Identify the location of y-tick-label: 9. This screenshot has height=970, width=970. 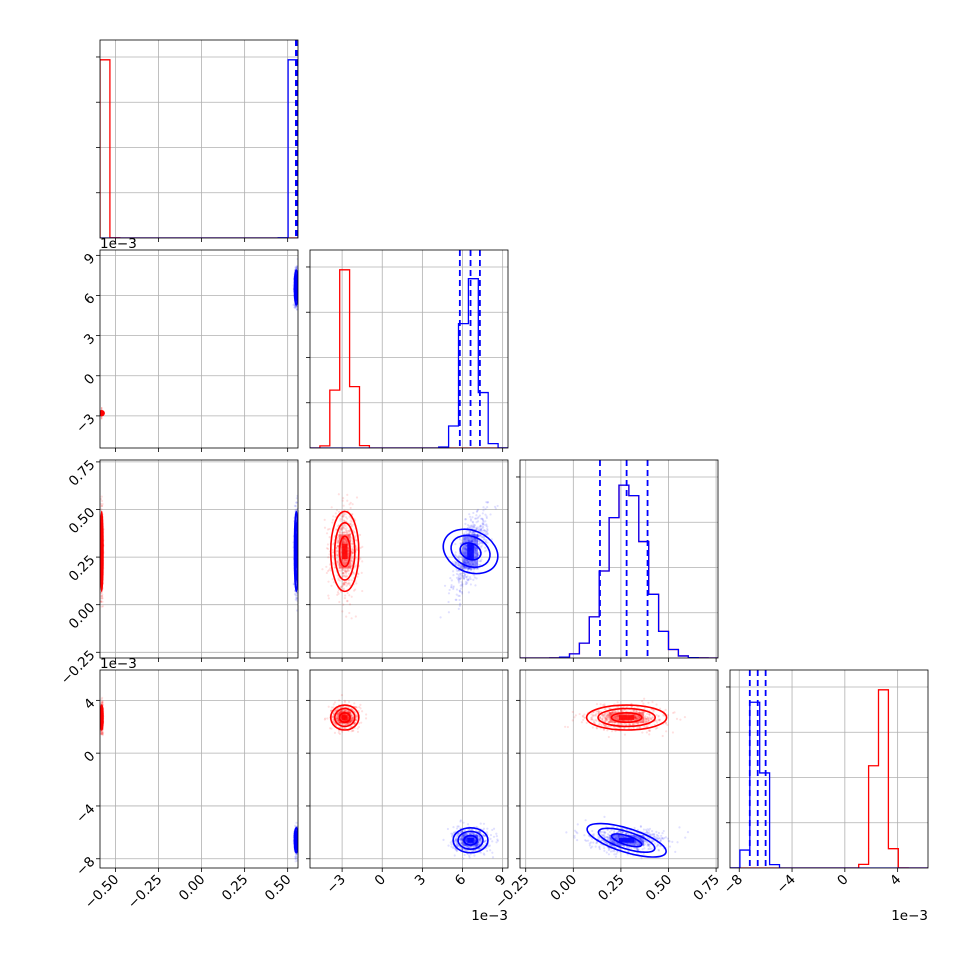
(89, 258).